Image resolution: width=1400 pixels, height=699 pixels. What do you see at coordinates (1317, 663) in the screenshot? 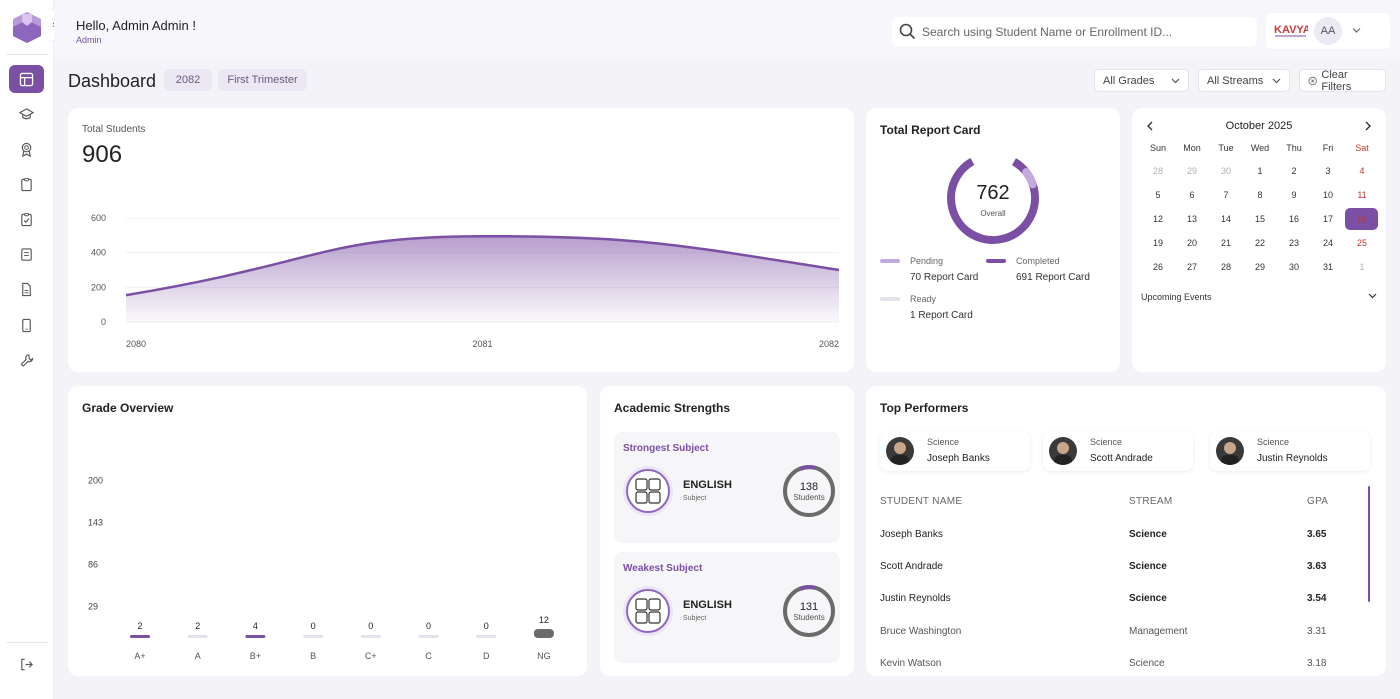
I see `row-gpa: 3.18` at bounding box center [1317, 663].